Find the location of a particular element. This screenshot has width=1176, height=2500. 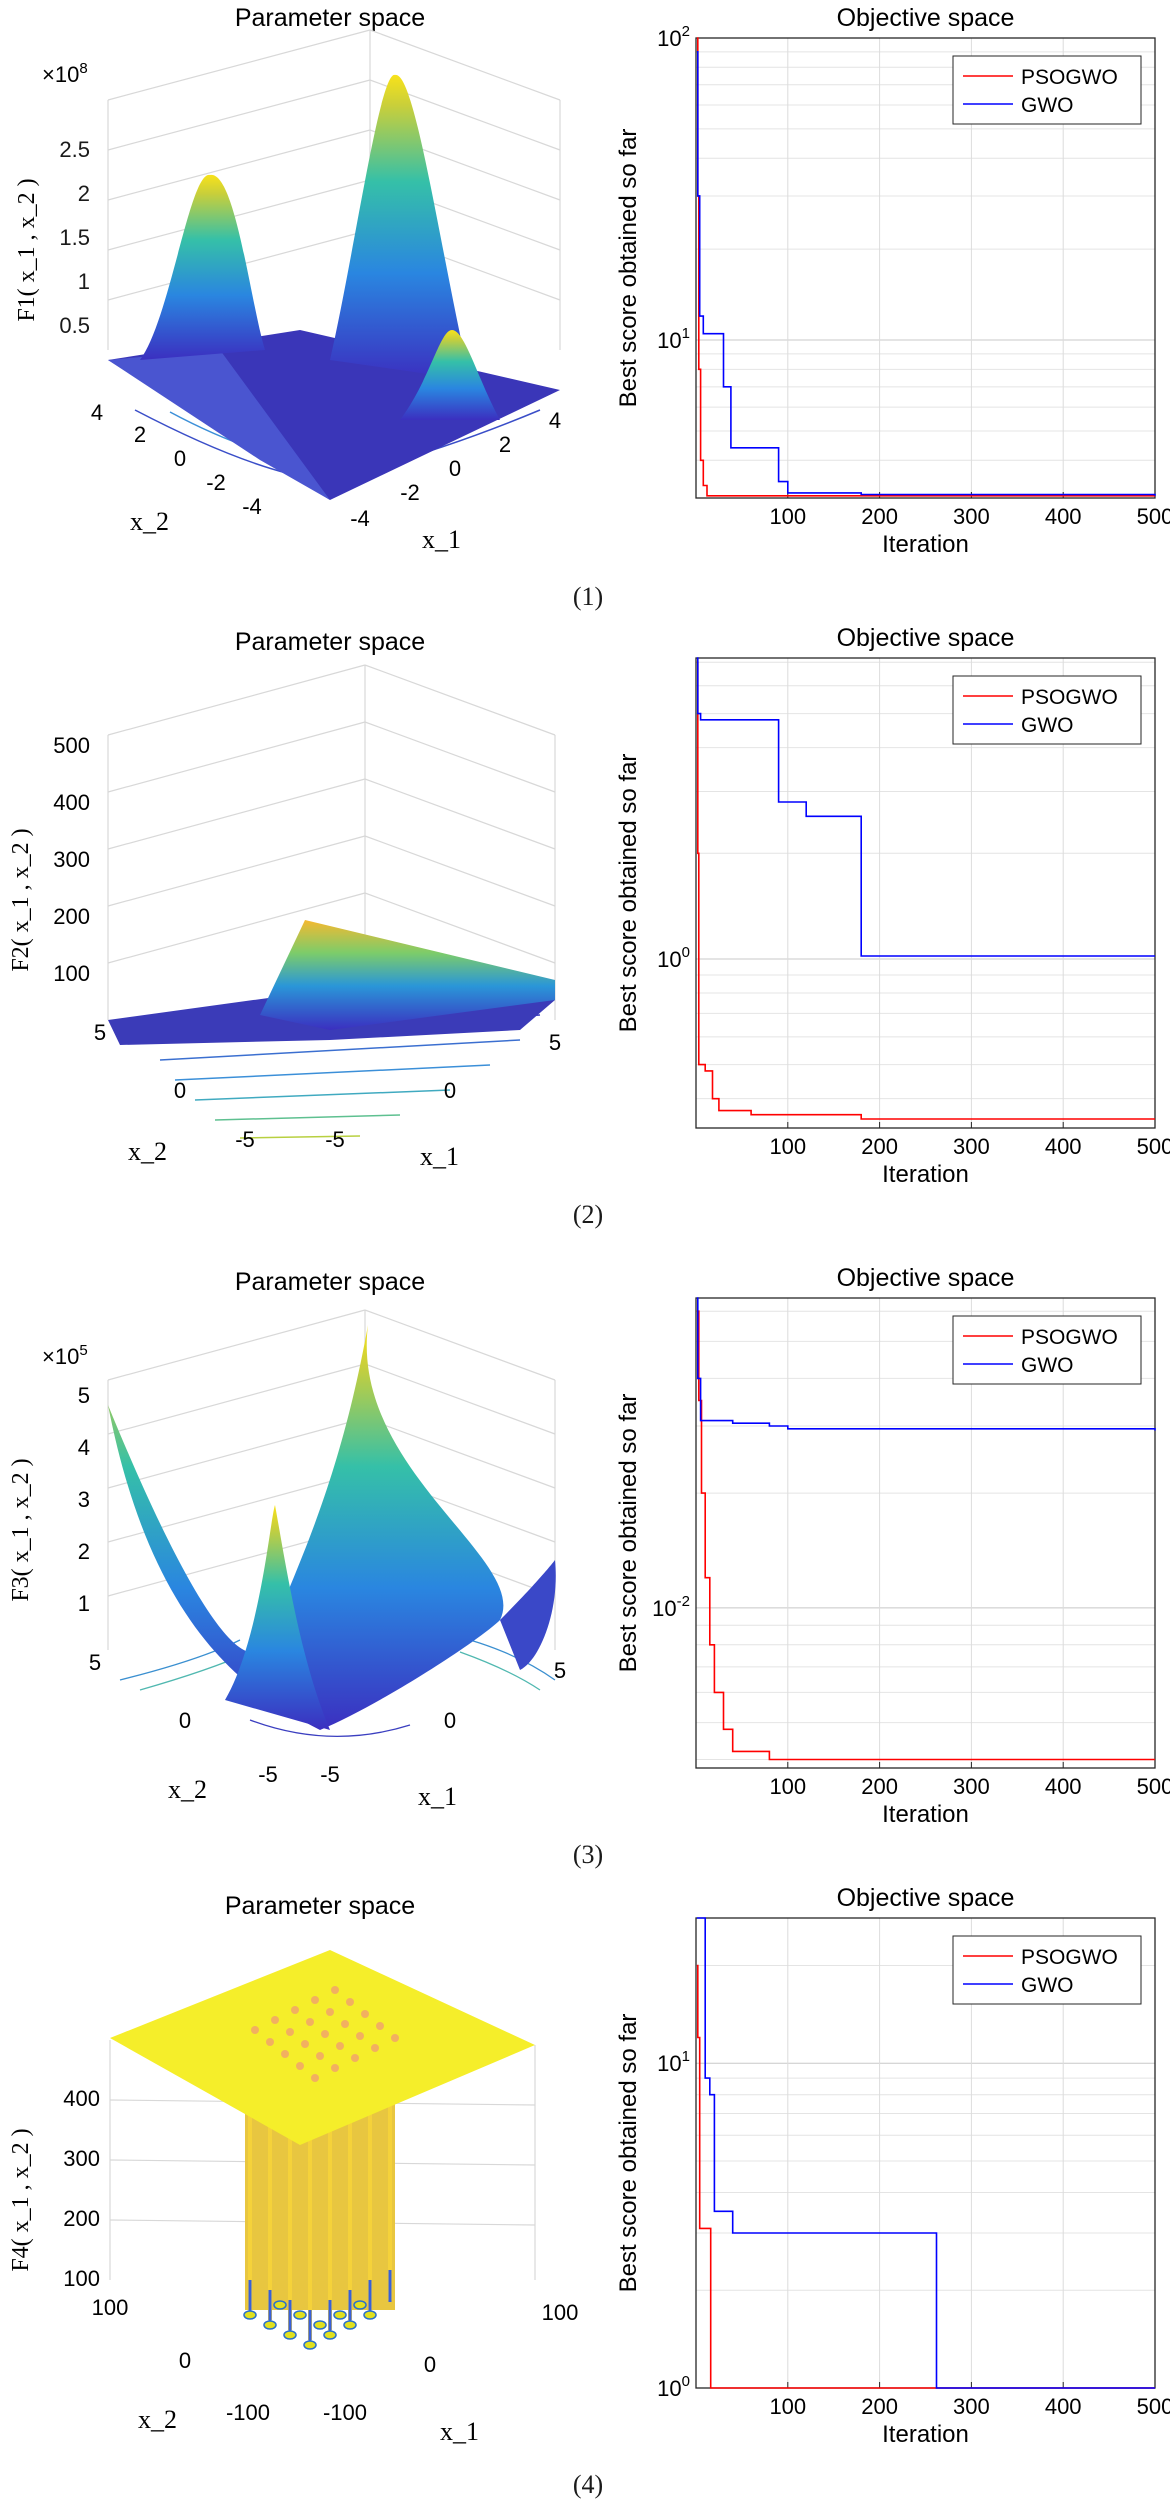

z-ticks: 2.5 2 1.5 1 0.5 is located at coordinates (74, 237).